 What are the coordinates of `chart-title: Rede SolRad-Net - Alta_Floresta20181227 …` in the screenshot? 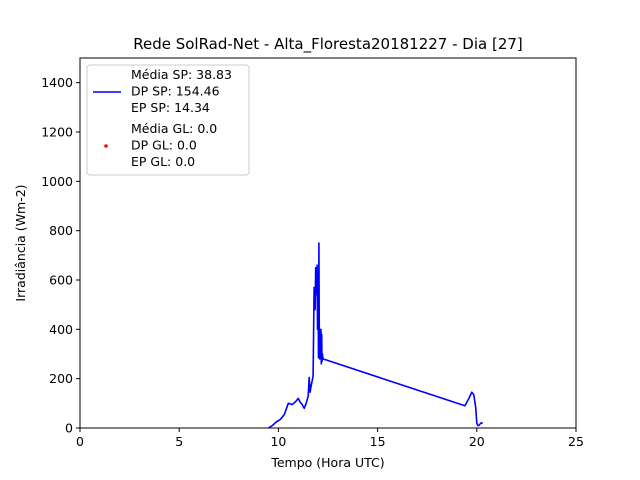 It's located at (328, 44).